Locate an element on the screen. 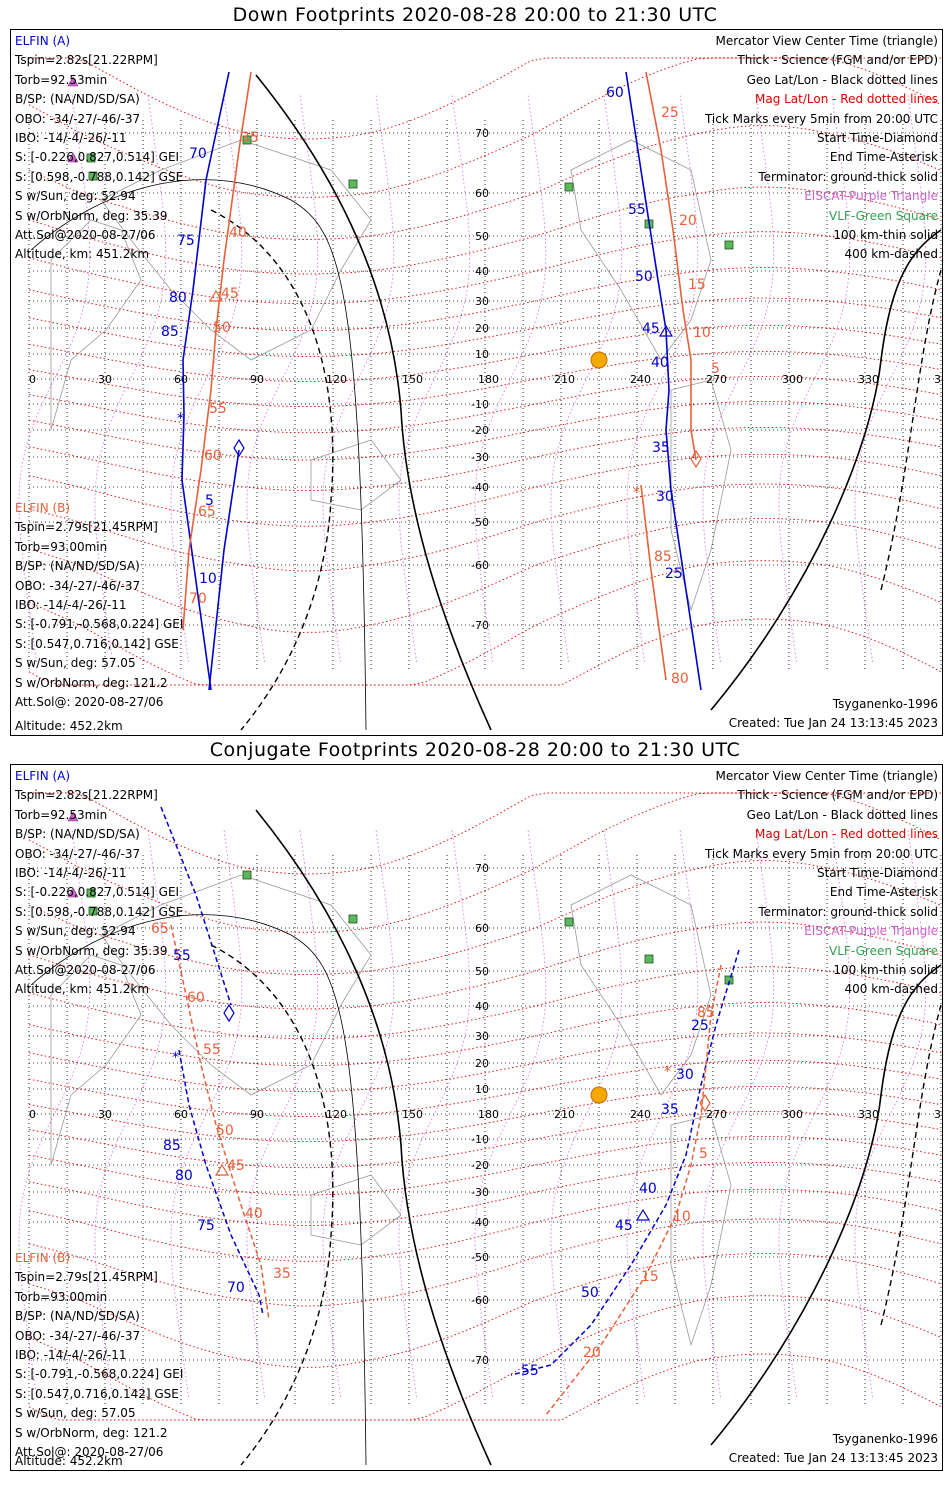 Image resolution: width=950 pixels, height=1500 pixels. created-timestamp: Created: Tue Jan 24 13:13:45 2023 is located at coordinates (833, 723).